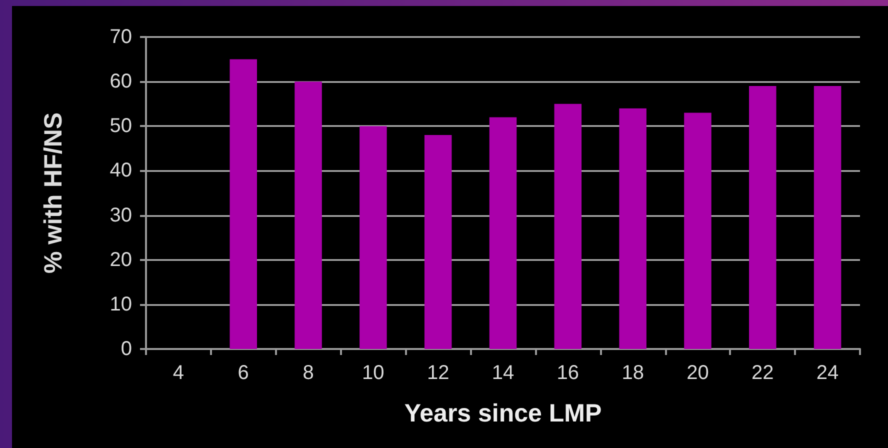 The width and height of the screenshot is (888, 448). Describe the element at coordinates (121, 126) in the screenshot. I see `y-tick-label: 50` at that location.